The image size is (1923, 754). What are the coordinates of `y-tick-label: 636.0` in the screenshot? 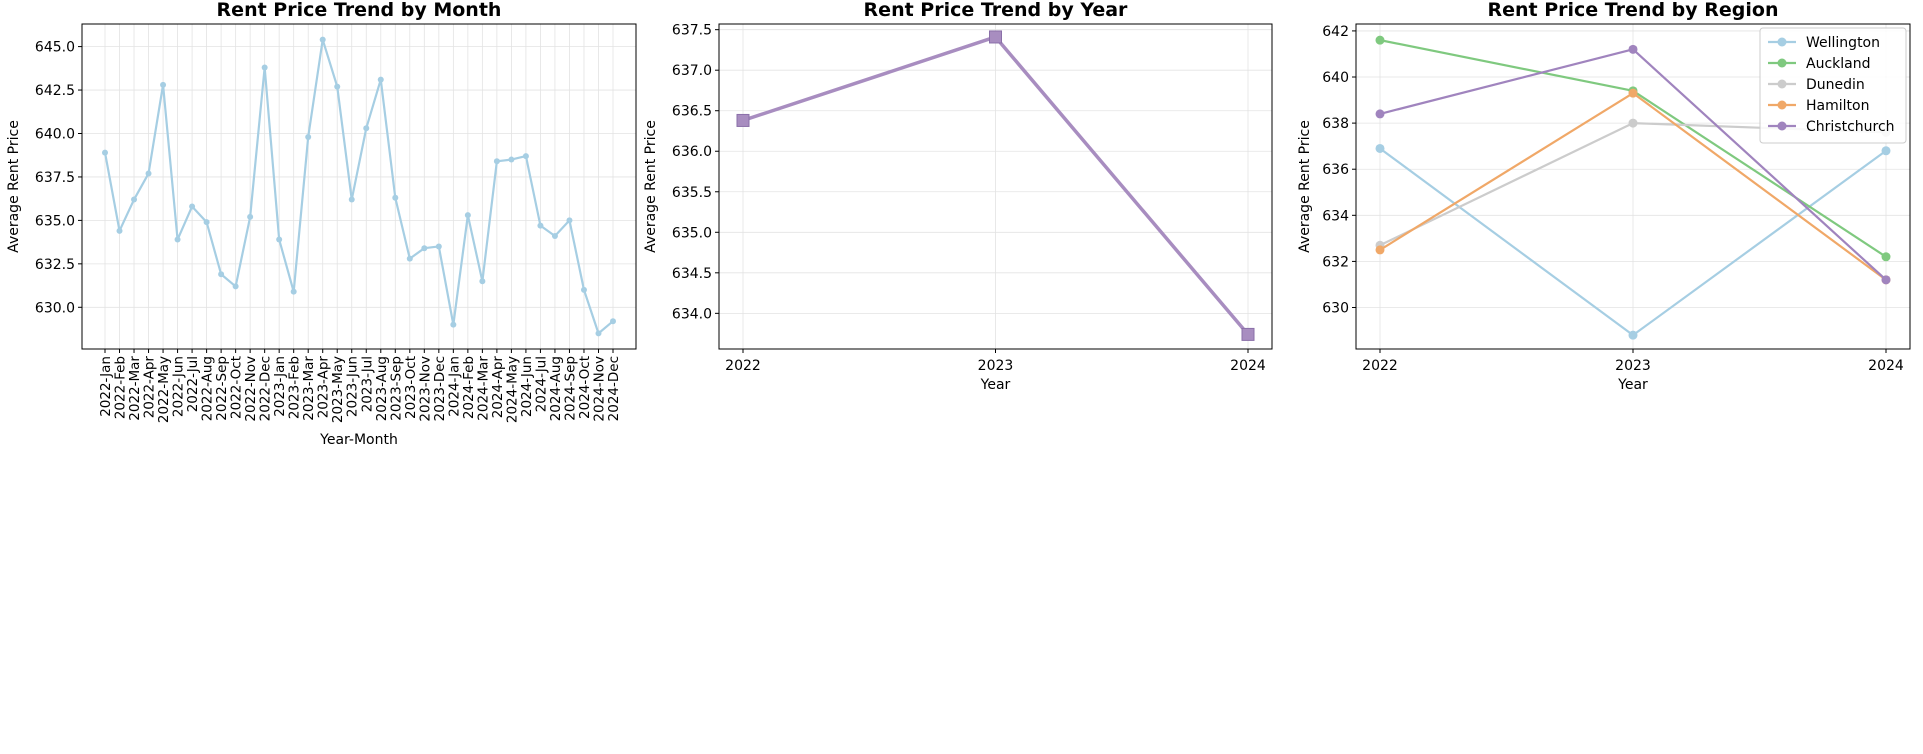 It's located at (692, 152).